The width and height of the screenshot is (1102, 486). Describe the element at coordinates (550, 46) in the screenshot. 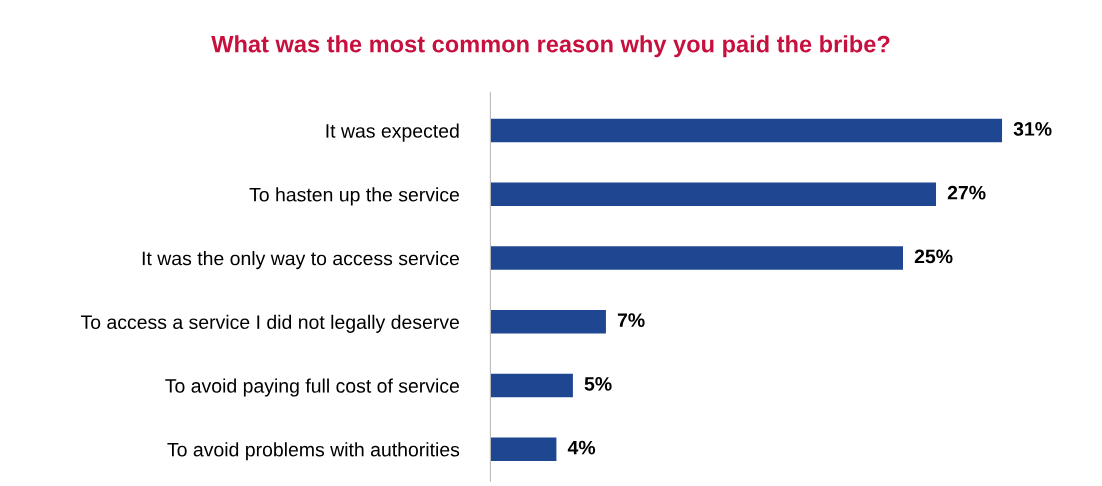

I see `chart-title: What was the most common reason why you paid the bribe?` at that location.